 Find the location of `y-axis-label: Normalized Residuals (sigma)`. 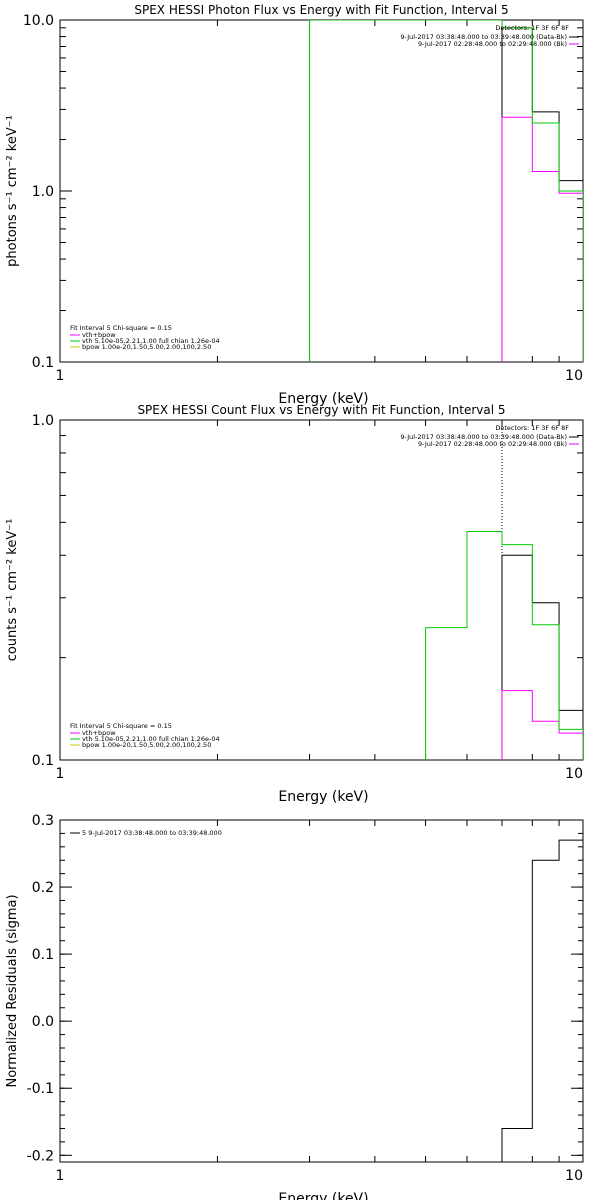

y-axis-label: Normalized Residuals (sigma) is located at coordinates (12, 990).